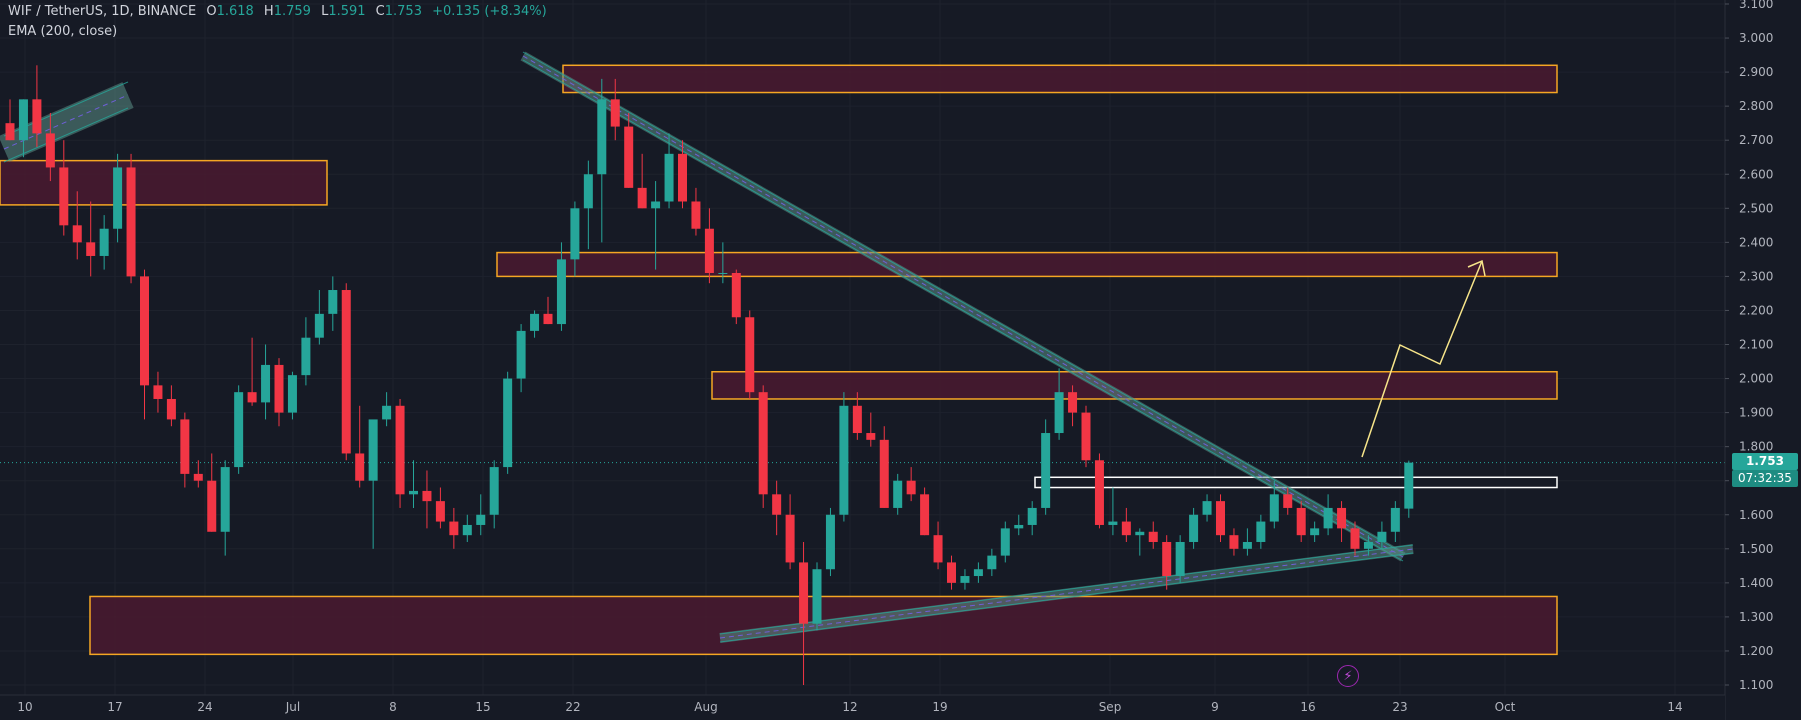  What do you see at coordinates (277, 32) in the screenshot?
I see `indicator-row: EMA (200, close)` at bounding box center [277, 32].